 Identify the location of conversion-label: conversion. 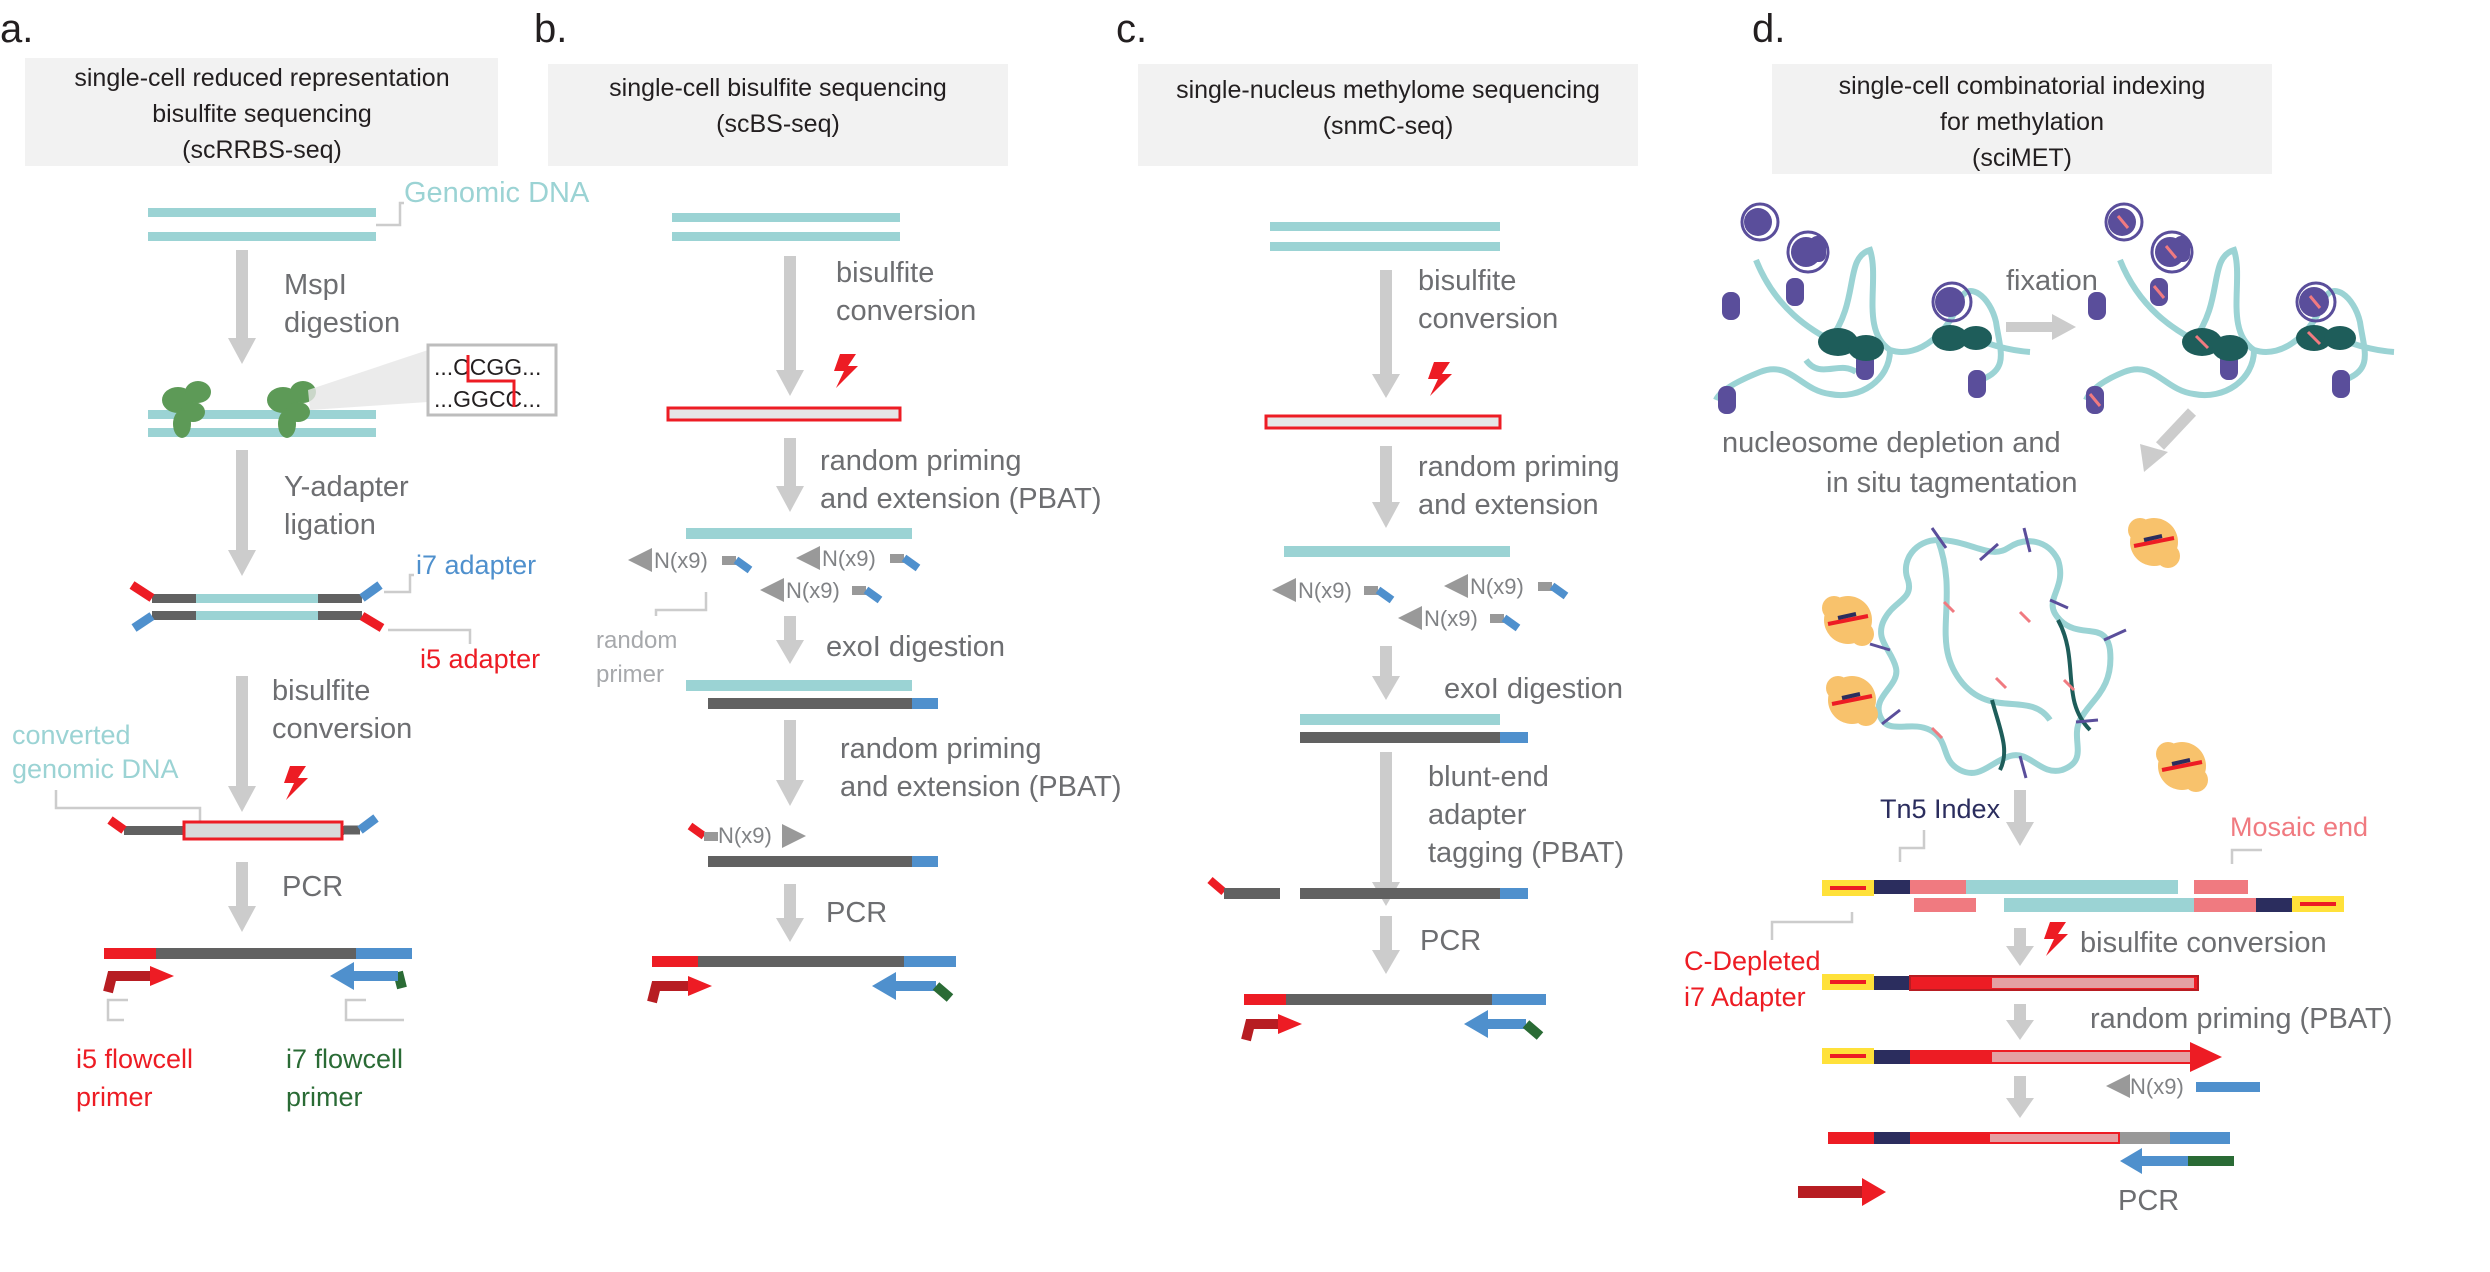
(342, 729).